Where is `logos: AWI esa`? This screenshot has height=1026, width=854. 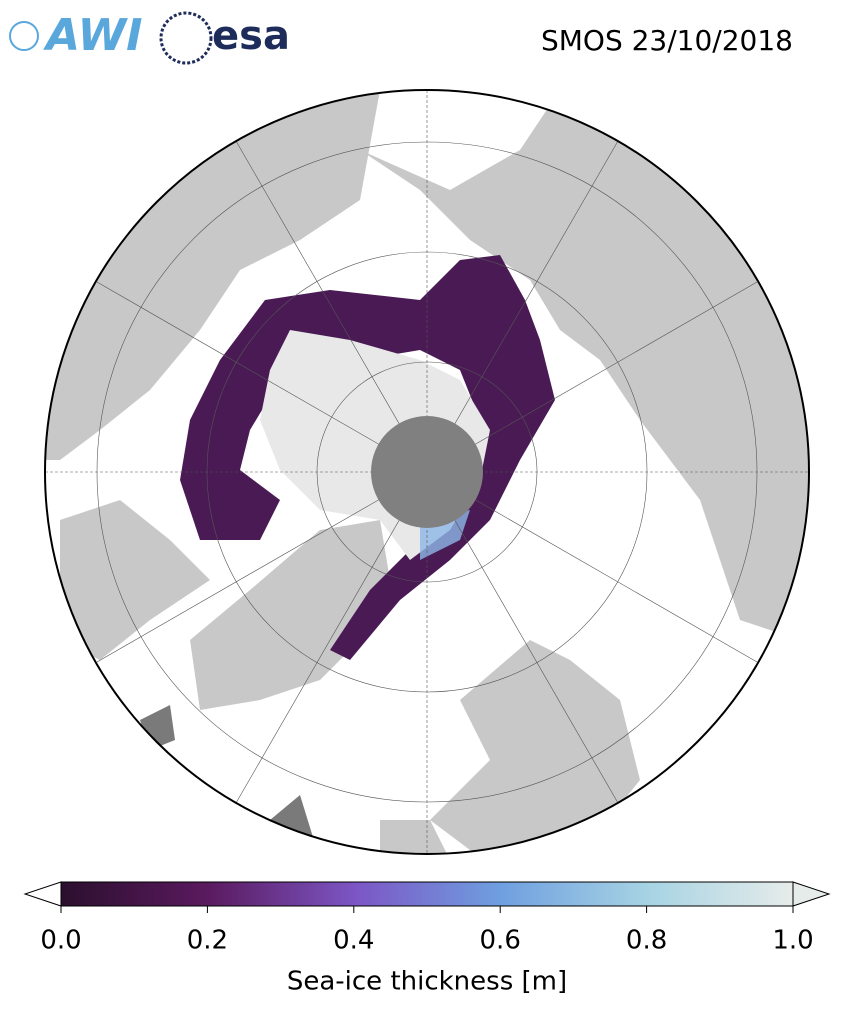 logos: AWI esa is located at coordinates (149, 37).